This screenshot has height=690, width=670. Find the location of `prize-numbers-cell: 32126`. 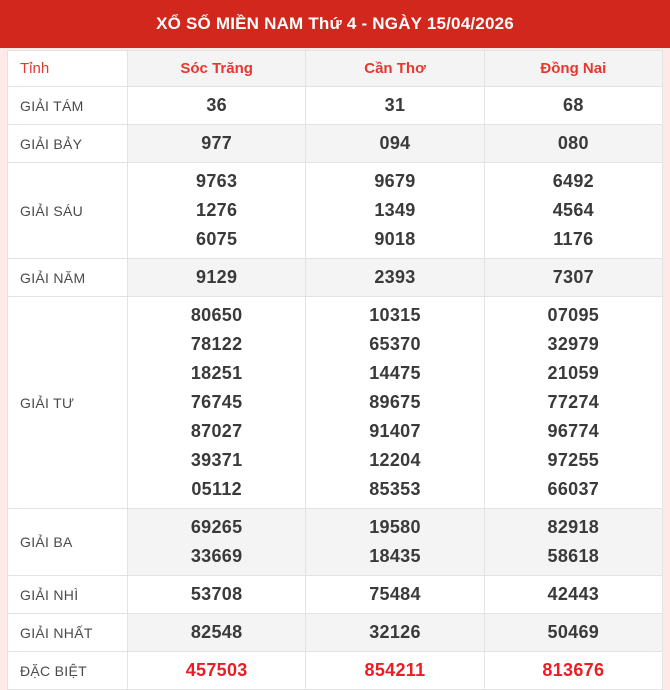

prize-numbers-cell: 32126 is located at coordinates (395, 632).